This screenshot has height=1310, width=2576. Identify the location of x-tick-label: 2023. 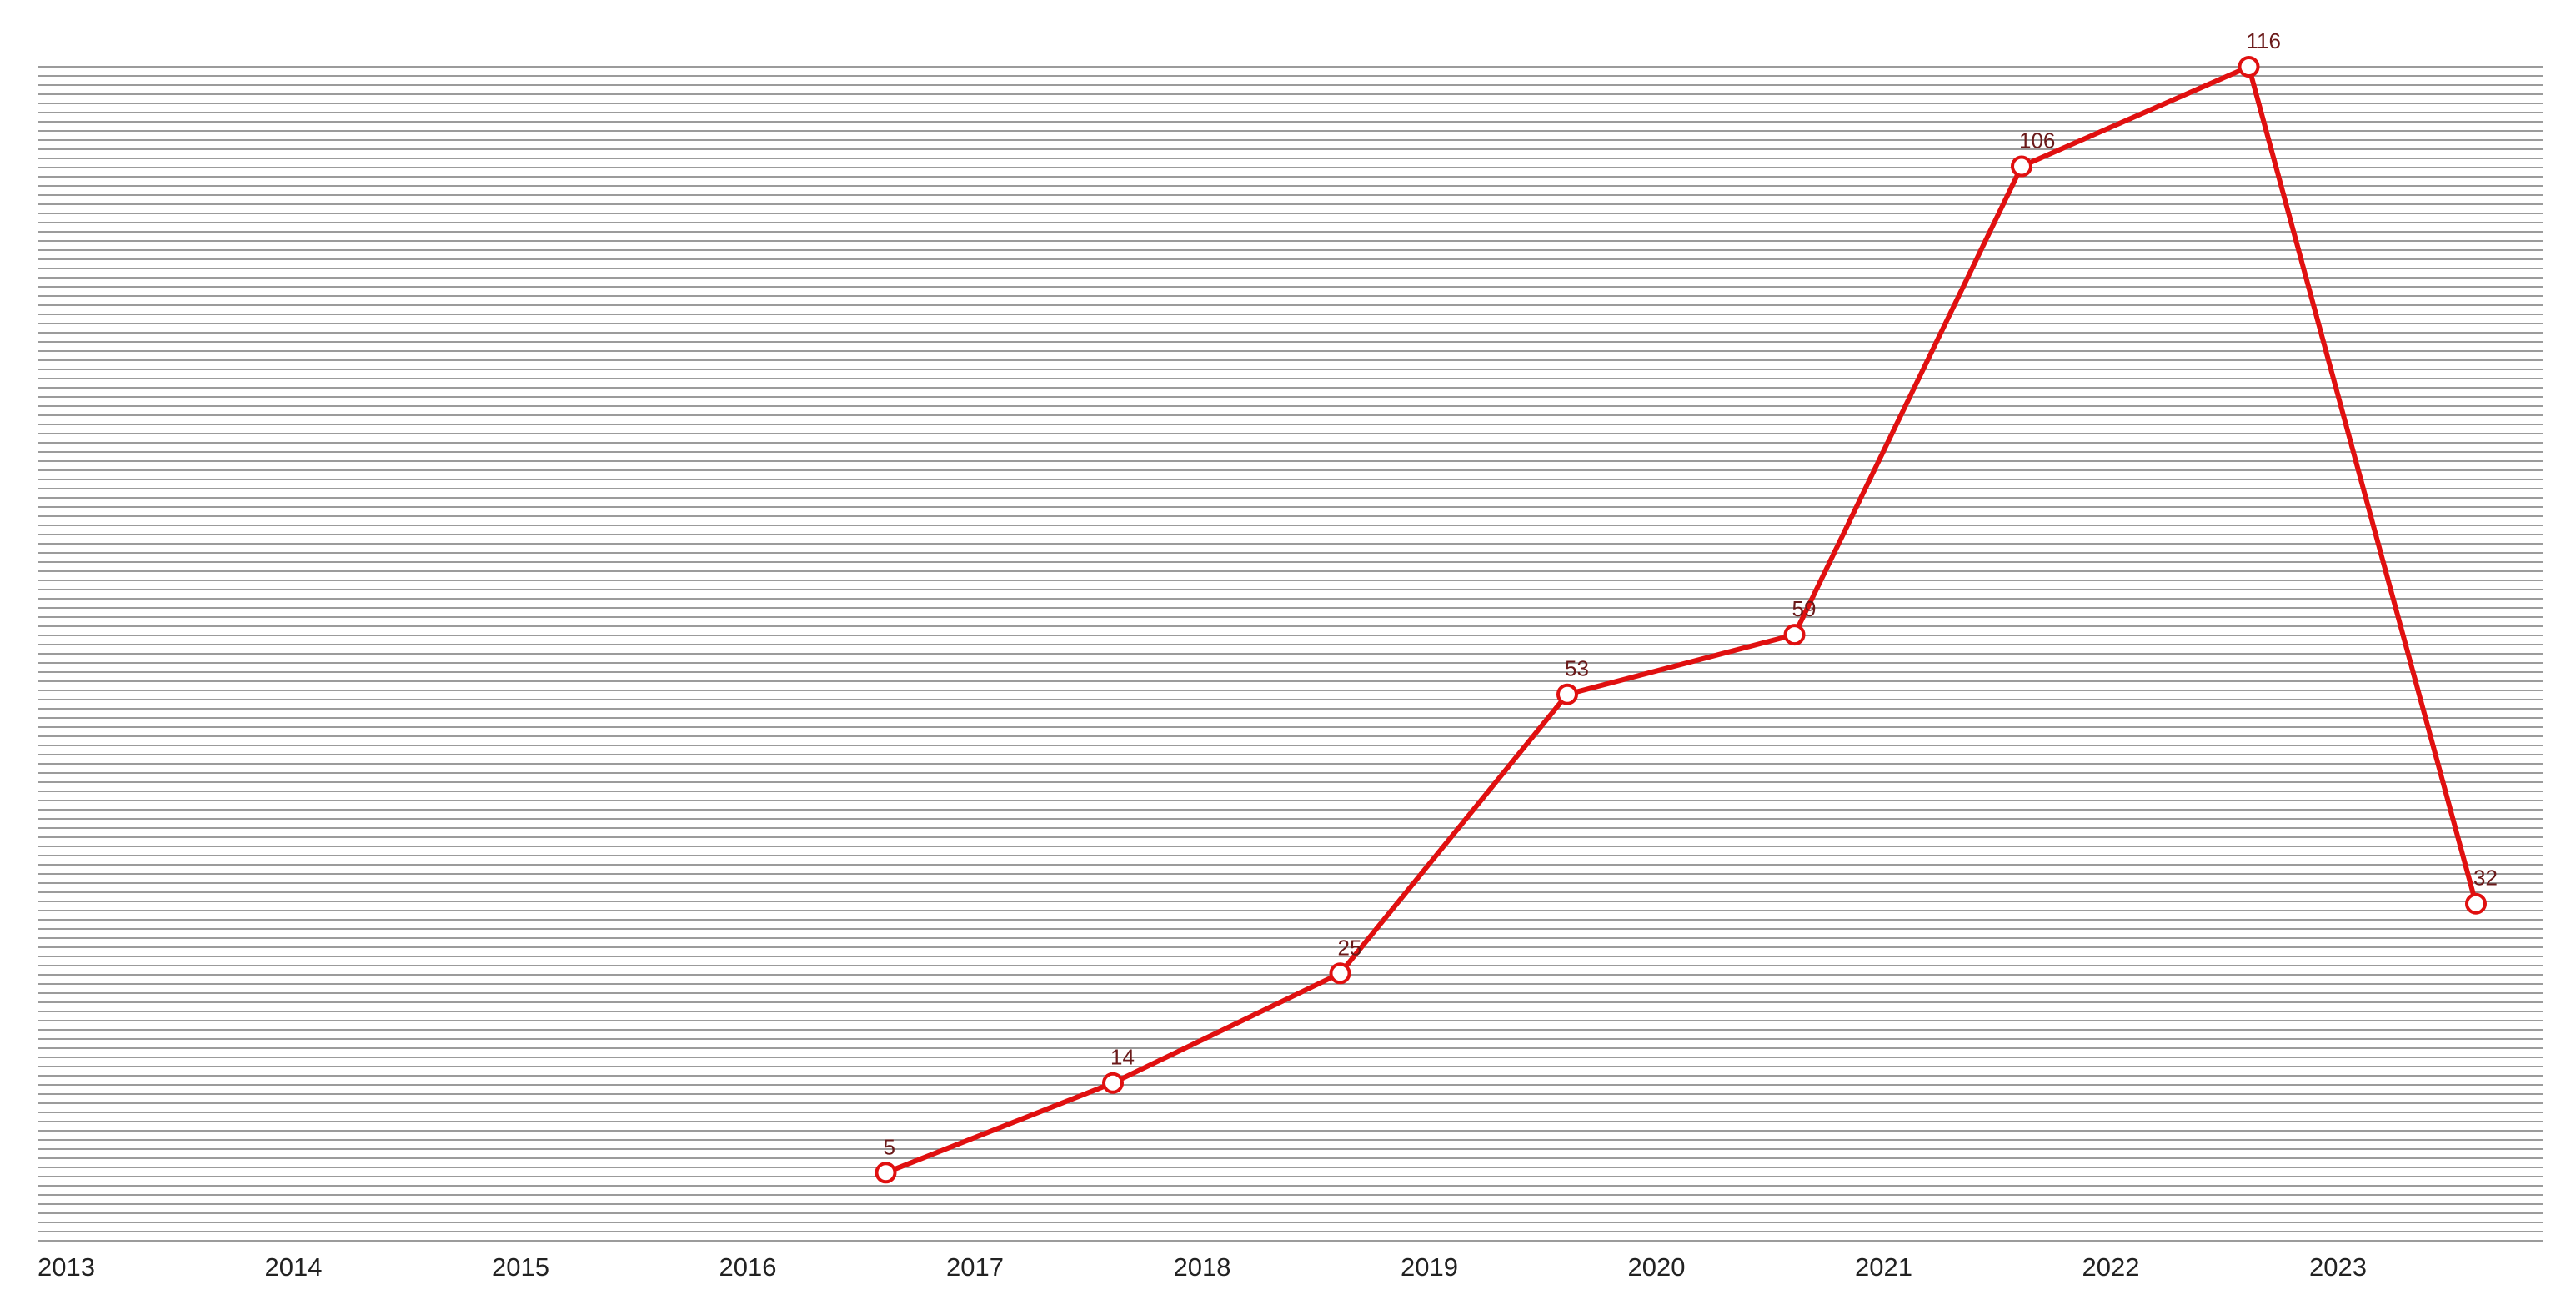
(2338, 1267).